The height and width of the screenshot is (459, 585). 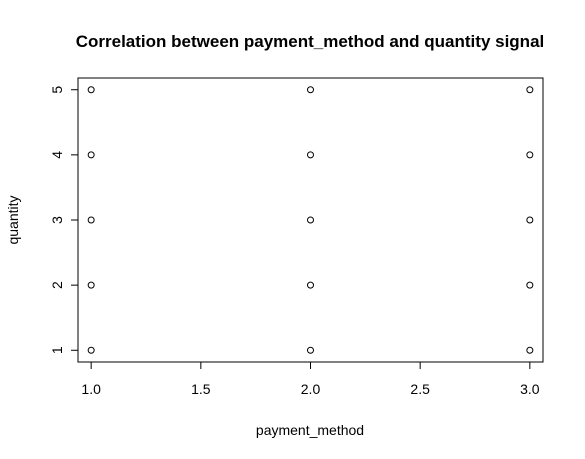 What do you see at coordinates (13, 219) in the screenshot?
I see `y-axis-label: quantity` at bounding box center [13, 219].